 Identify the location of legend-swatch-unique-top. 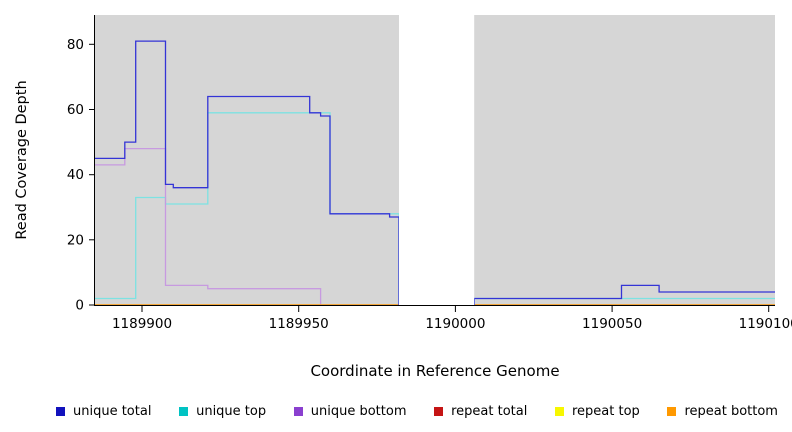
(184, 411).